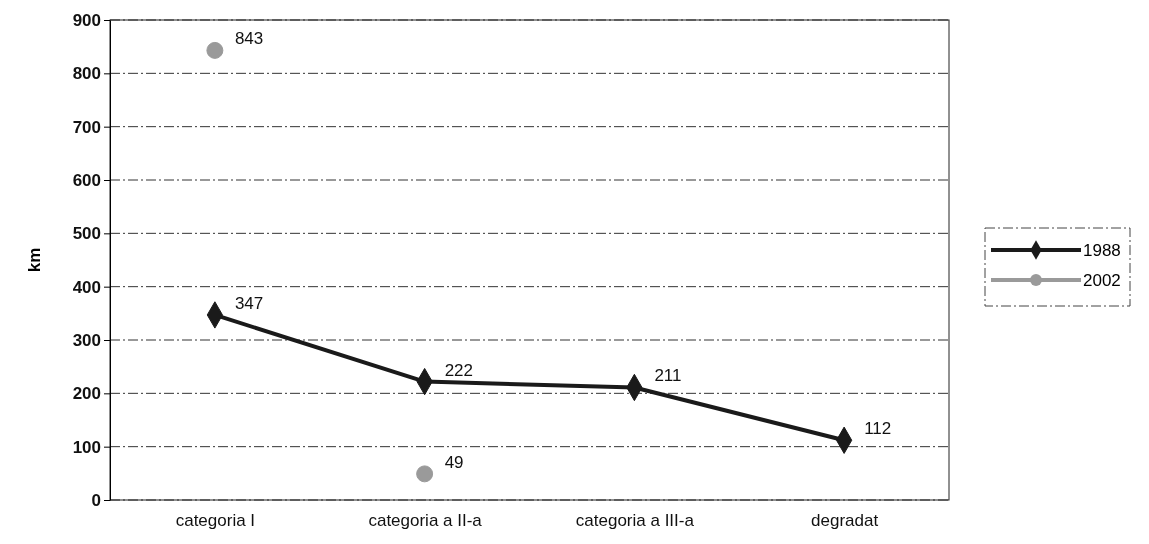 The image size is (1149, 544). I want to click on y-tick-label: 500, so click(86, 234).